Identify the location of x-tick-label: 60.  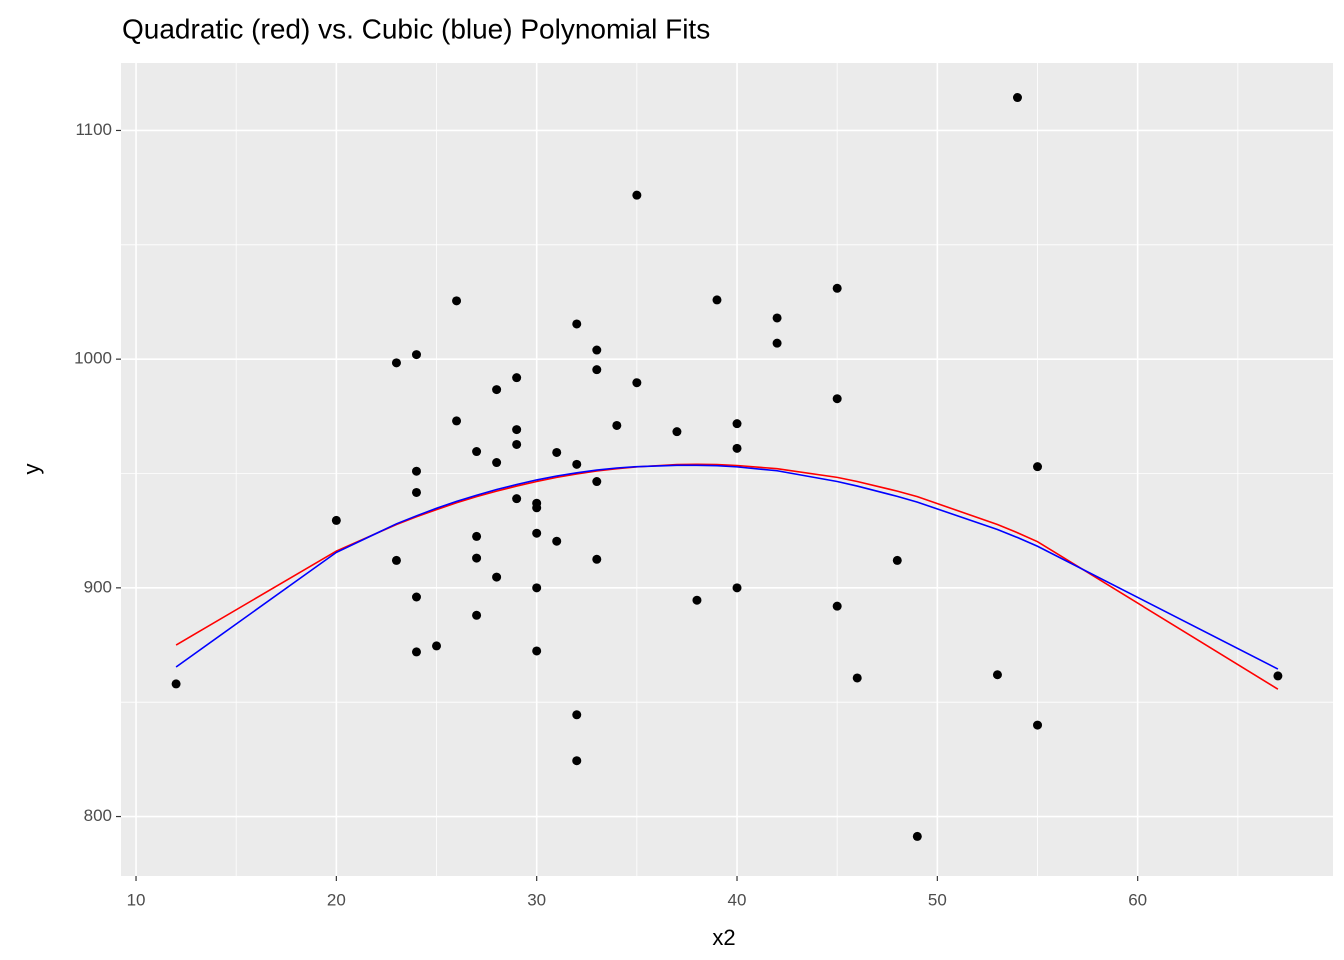
(1137, 899).